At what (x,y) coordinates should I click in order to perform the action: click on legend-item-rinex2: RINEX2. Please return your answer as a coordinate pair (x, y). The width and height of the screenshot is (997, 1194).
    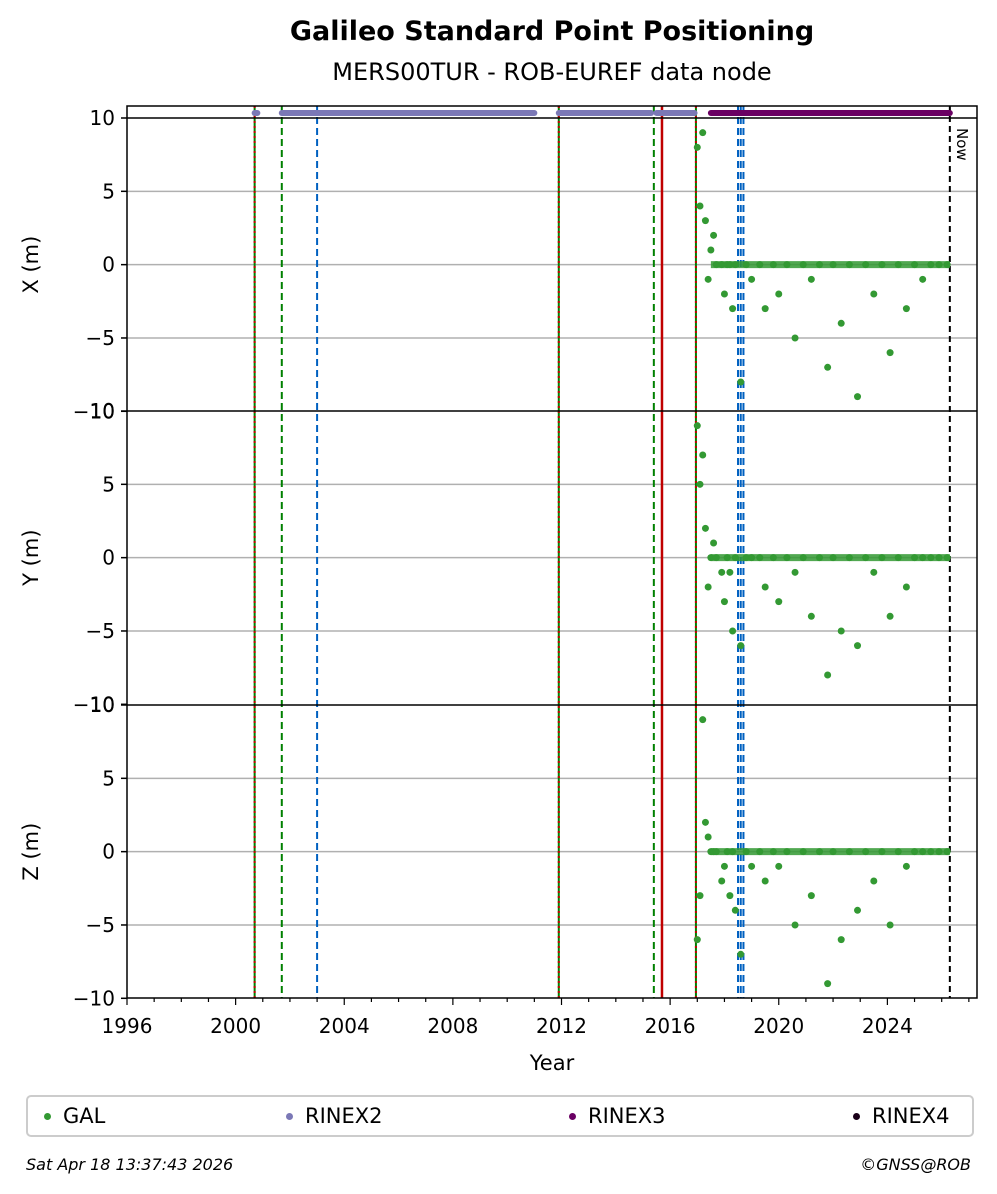
    Looking at the image, I should click on (334, 1116).